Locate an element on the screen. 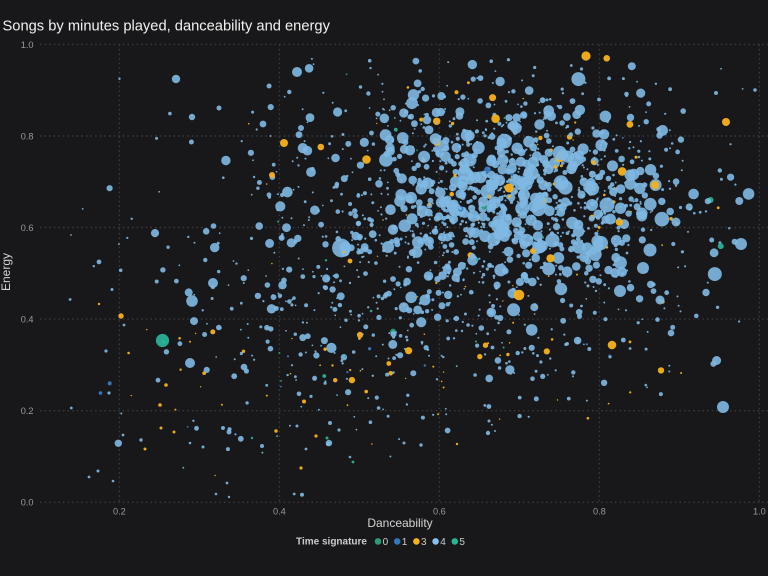 The image size is (768, 576). svg-text: 0.0 is located at coordinates (27, 503).